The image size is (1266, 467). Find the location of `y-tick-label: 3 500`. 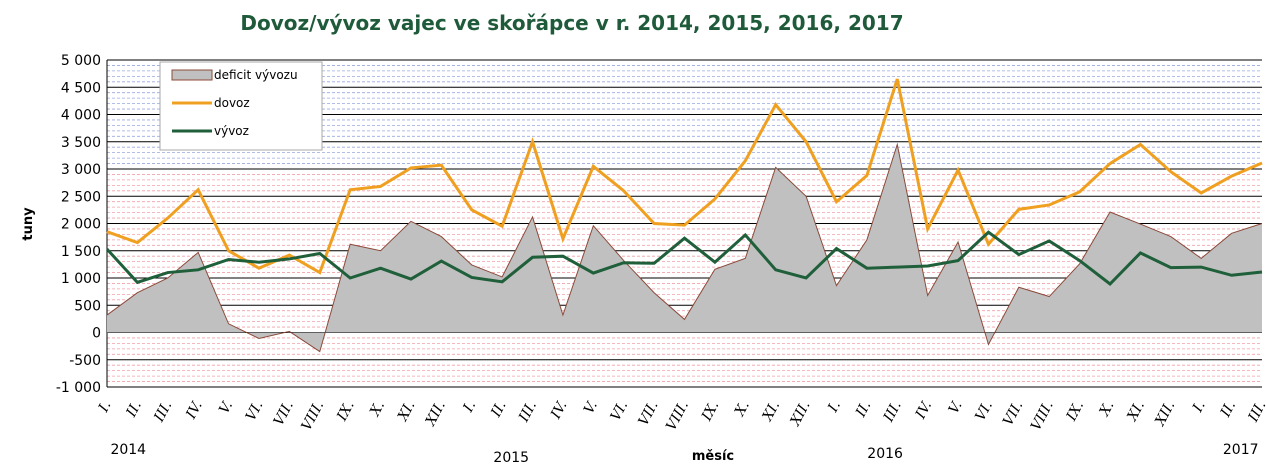

y-tick-label: 3 500 is located at coordinates (81, 143).